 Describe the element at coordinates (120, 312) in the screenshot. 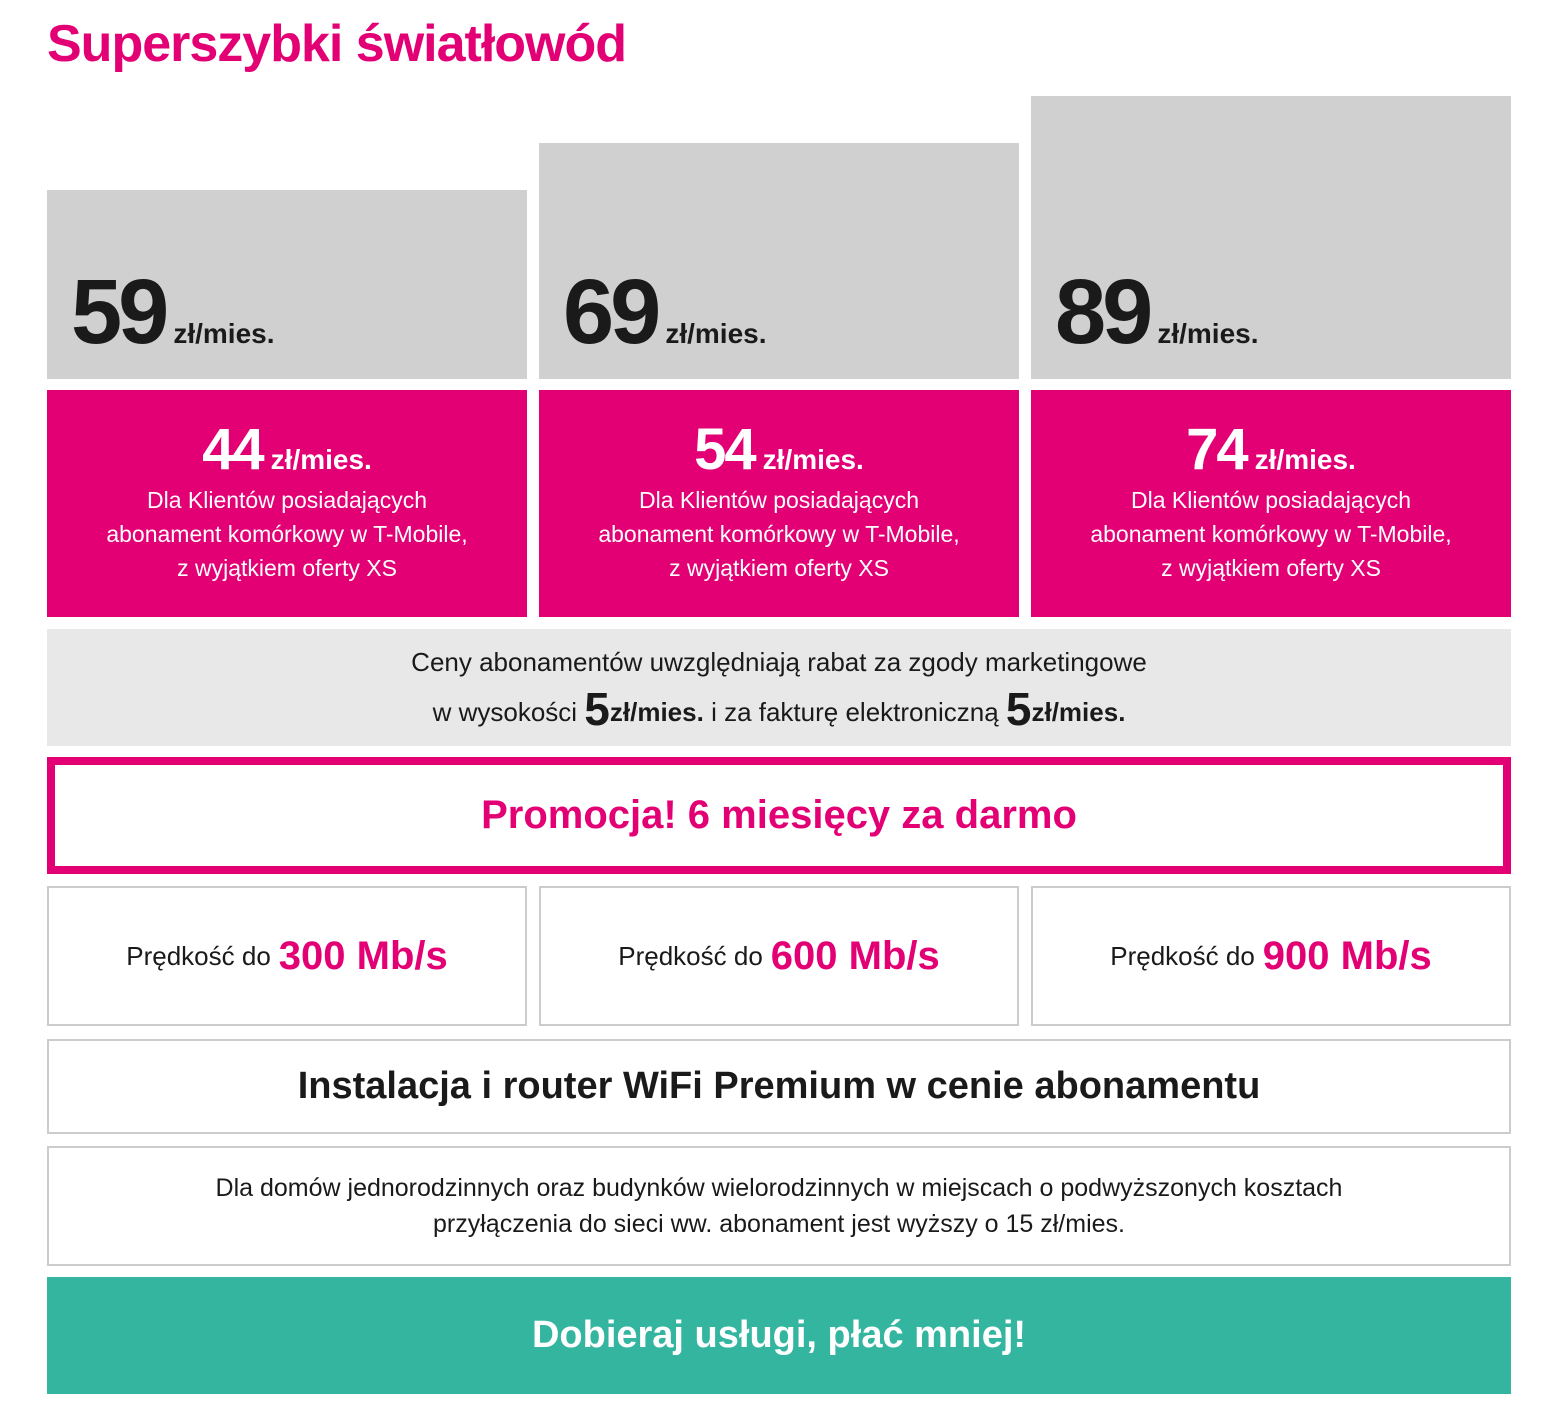

I see `price-value: 59` at that location.